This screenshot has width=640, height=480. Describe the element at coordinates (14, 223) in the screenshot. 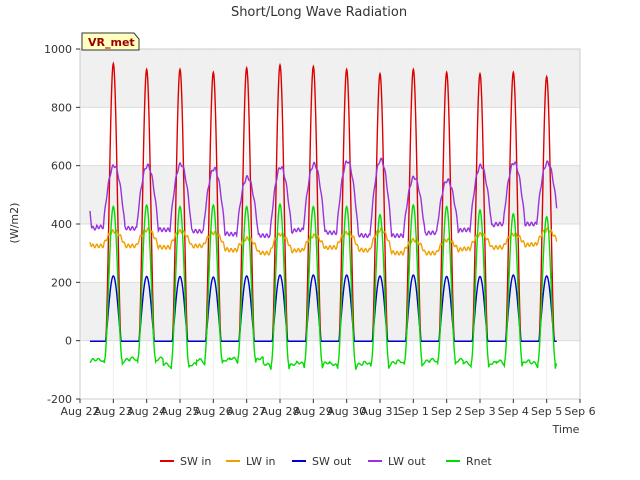

I see `y-axis-label: (W/m2)` at that location.